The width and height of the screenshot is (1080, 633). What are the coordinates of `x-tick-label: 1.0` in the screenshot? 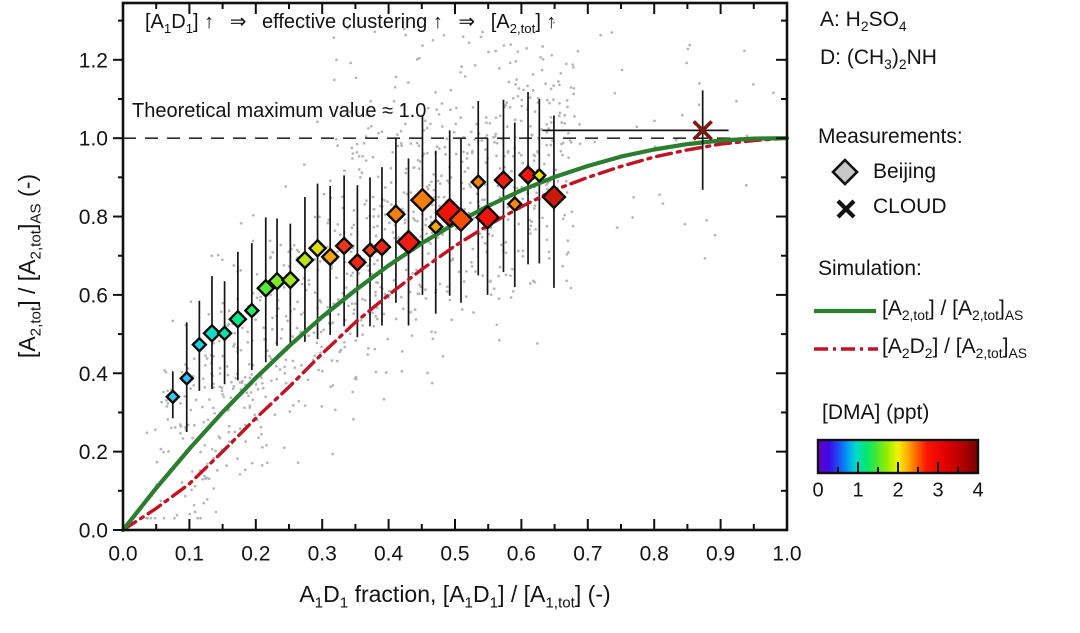 It's located at (786, 553).